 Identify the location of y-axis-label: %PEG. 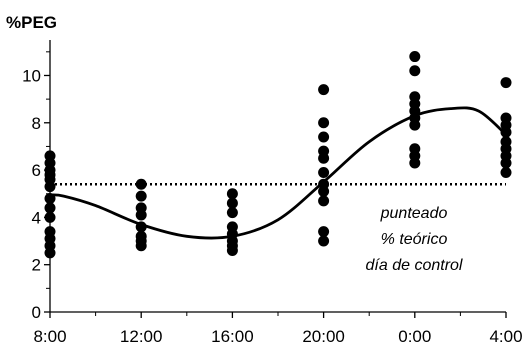
(31, 22).